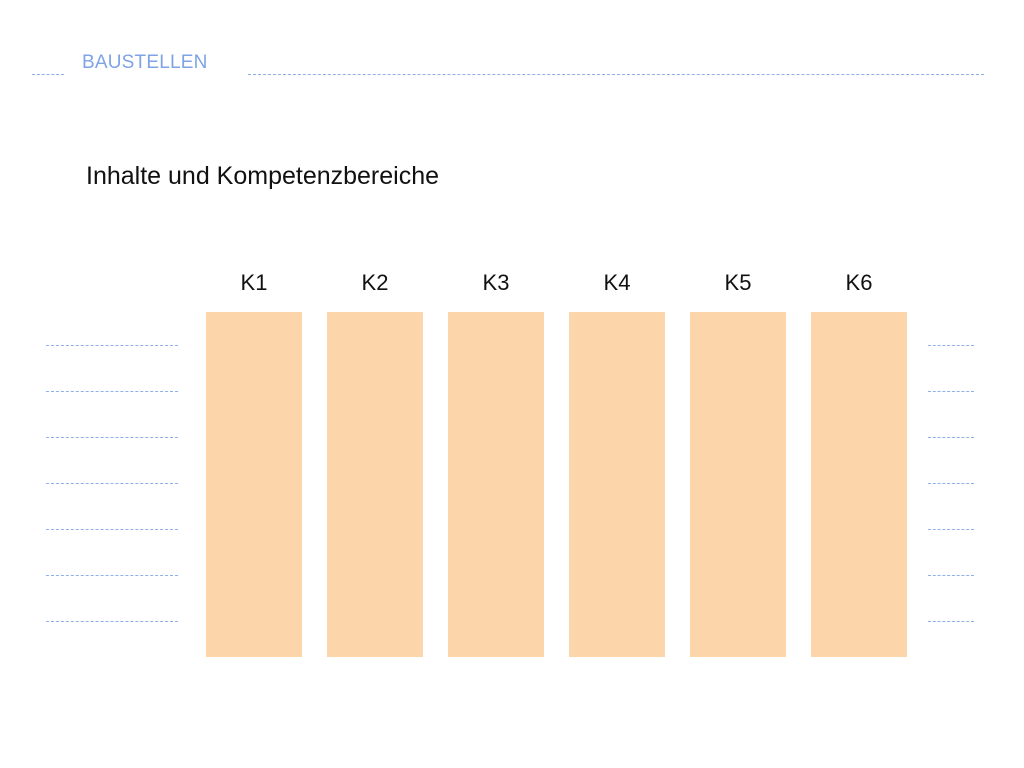 Image resolution: width=1024 pixels, height=768 pixels. Describe the element at coordinates (145, 62) in the screenshot. I see `section-label: BAUSTELLEN` at that location.